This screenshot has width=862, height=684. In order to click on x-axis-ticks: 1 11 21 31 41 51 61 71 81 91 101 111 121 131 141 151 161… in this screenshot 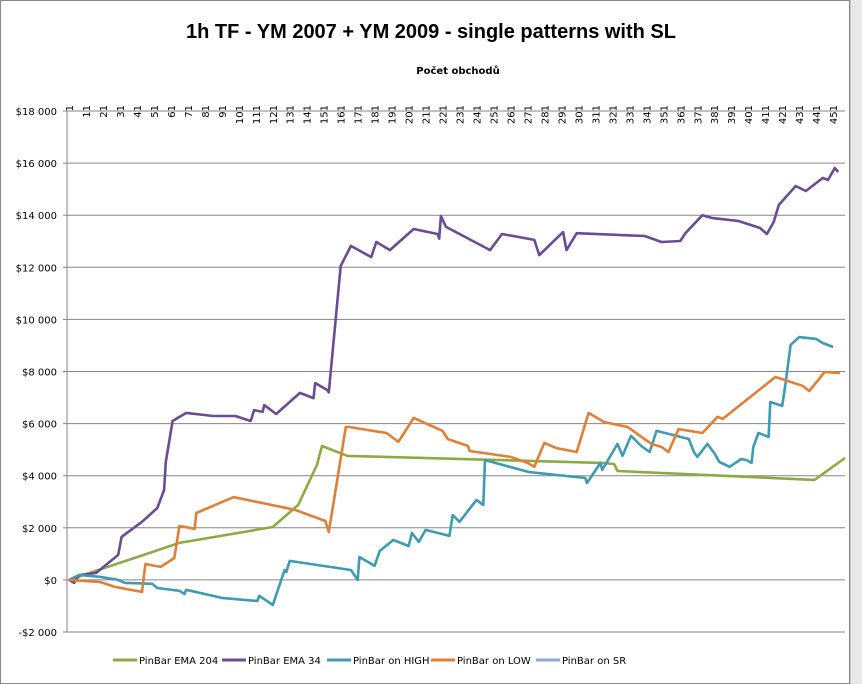, I will do `click(452, 114)`.